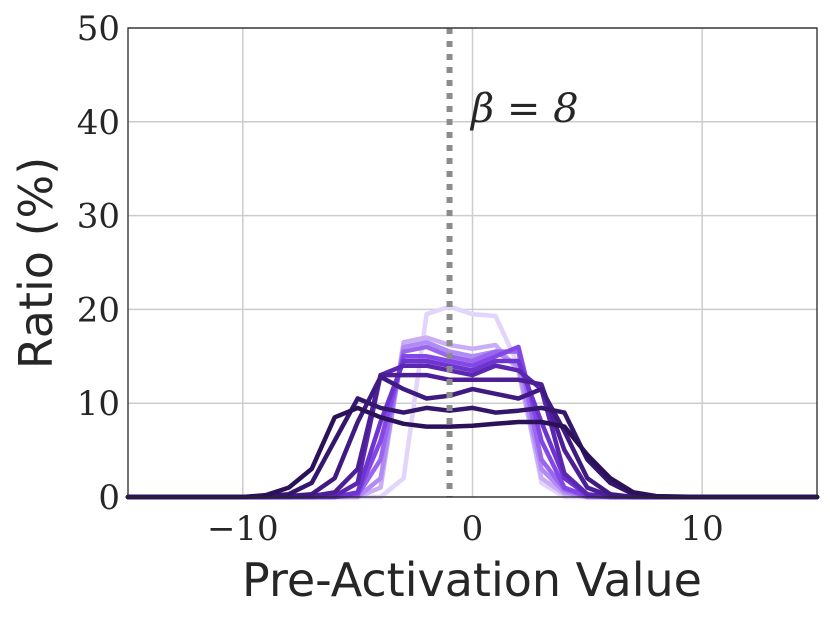  What do you see at coordinates (98, 123) in the screenshot?
I see `y-tick-label: 40` at bounding box center [98, 123].